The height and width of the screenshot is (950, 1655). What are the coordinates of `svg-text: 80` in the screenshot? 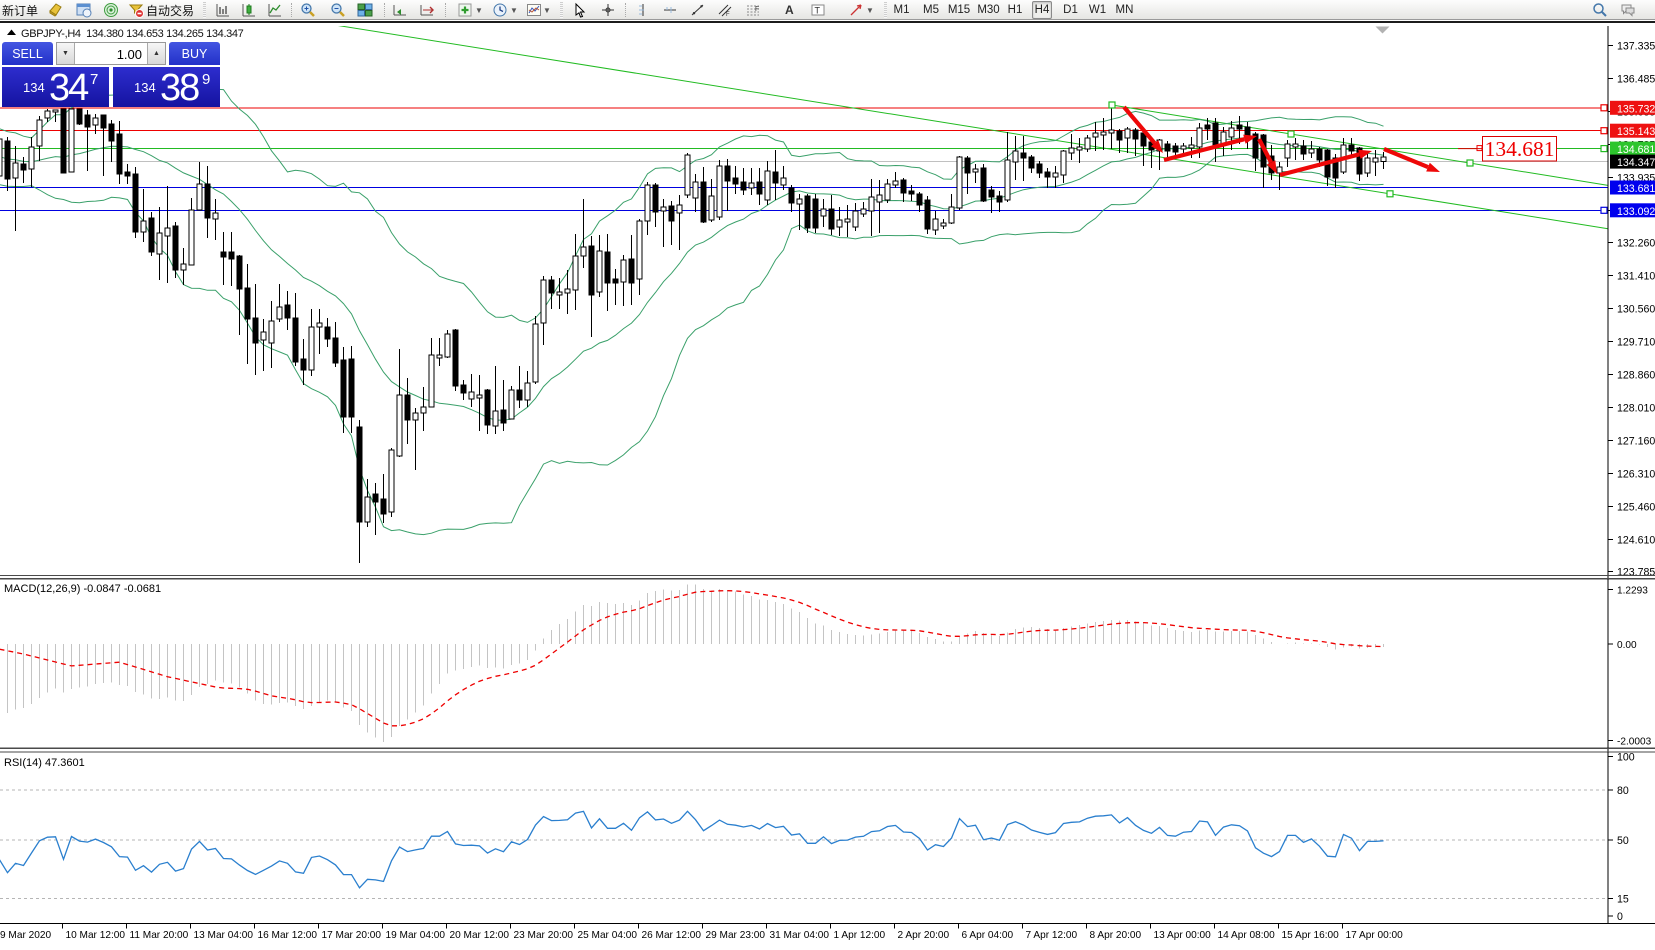 It's located at (1623, 791).